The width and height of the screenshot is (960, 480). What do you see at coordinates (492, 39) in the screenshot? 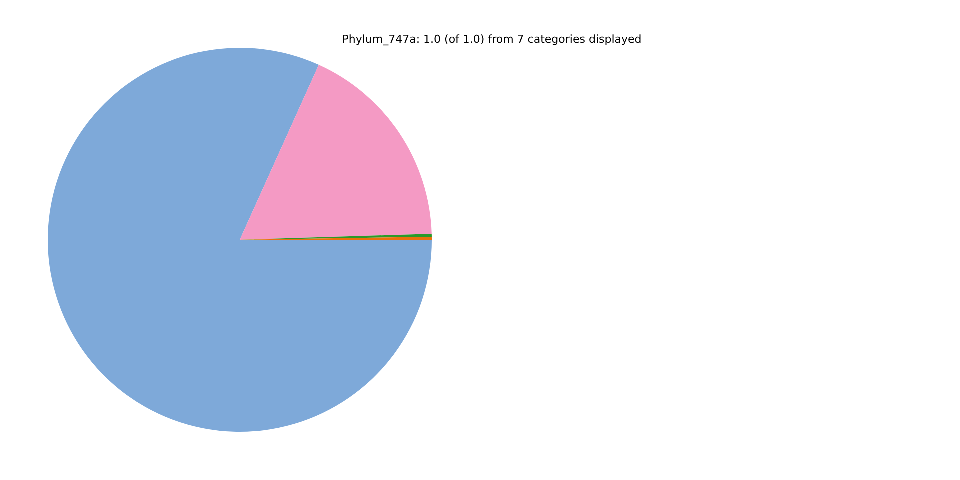
I see `text: Phylum_747a: 1.0 (of 1.0) from 7 categories displayed` at bounding box center [492, 39].